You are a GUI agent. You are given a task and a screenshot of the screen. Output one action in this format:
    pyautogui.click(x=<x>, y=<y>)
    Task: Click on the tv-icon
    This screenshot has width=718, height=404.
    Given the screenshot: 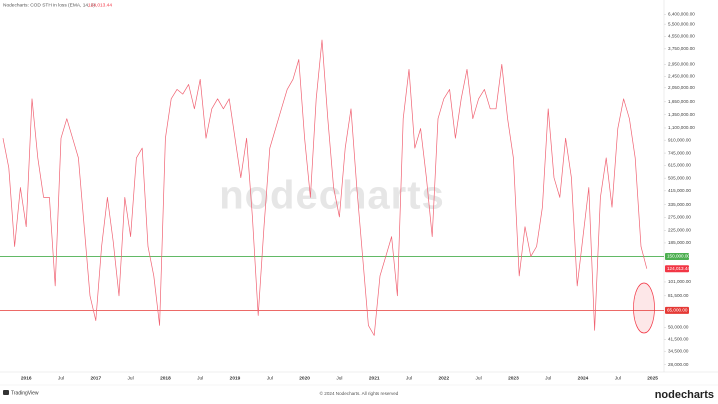 What is the action you would take?
    pyautogui.click(x=6, y=392)
    